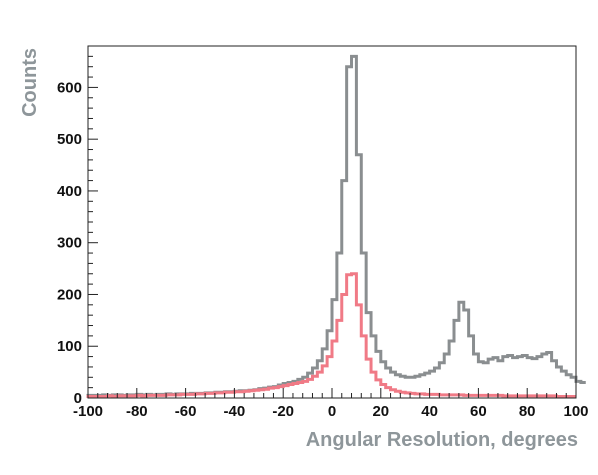 The image size is (598, 475). I want to click on x-tick-label: -80, so click(137, 411).